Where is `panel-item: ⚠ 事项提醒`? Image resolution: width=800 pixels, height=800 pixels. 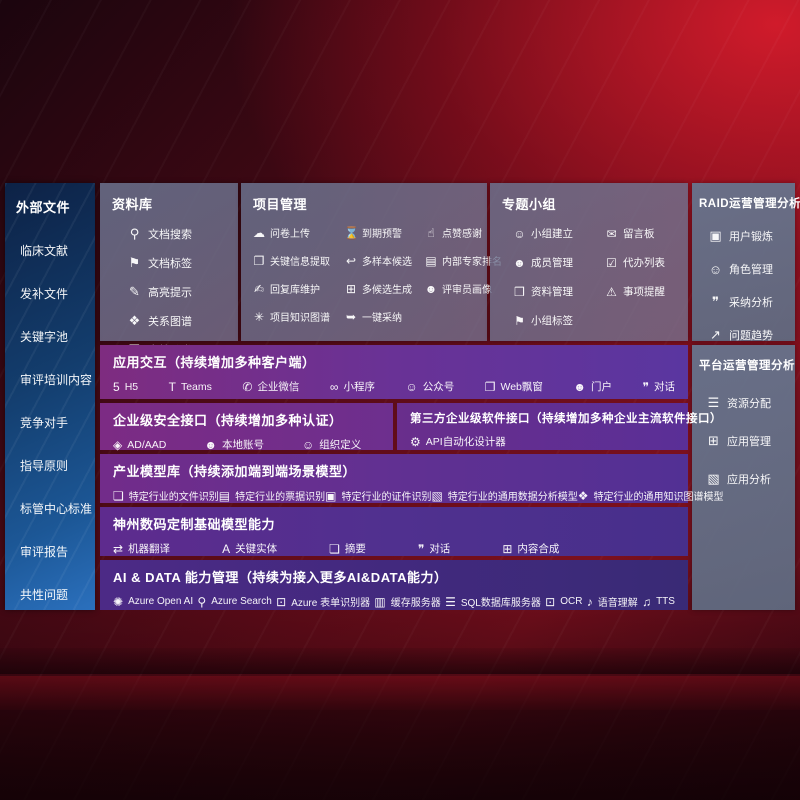 panel-item: ⚠ 事项提醒 is located at coordinates (646, 291).